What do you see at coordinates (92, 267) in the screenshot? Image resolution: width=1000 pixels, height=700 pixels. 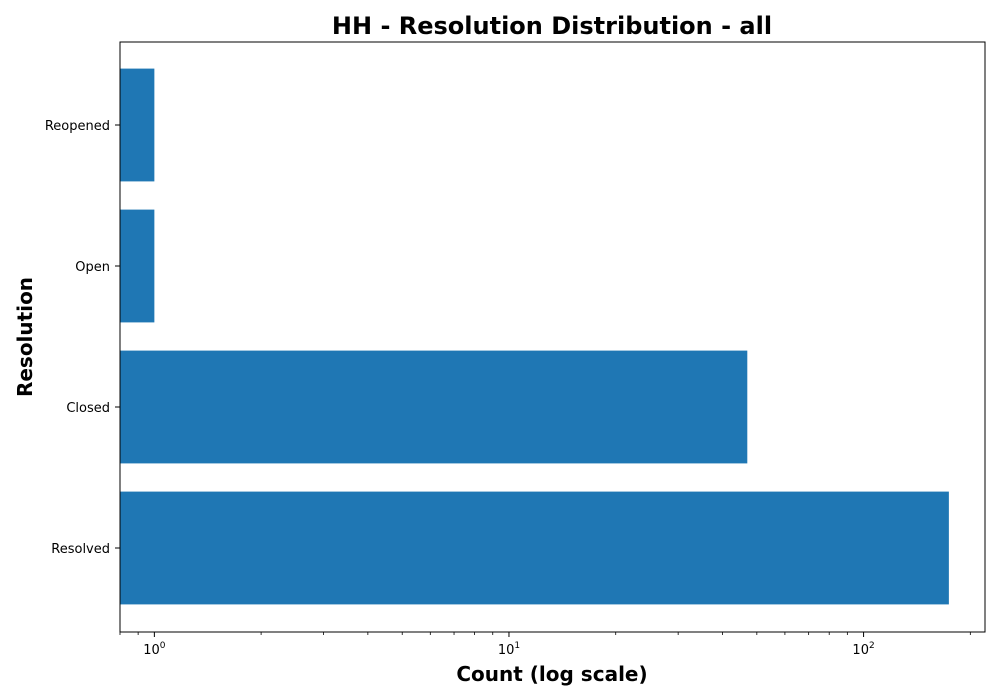 I see `y-tick-label-open: Open` at bounding box center [92, 267].